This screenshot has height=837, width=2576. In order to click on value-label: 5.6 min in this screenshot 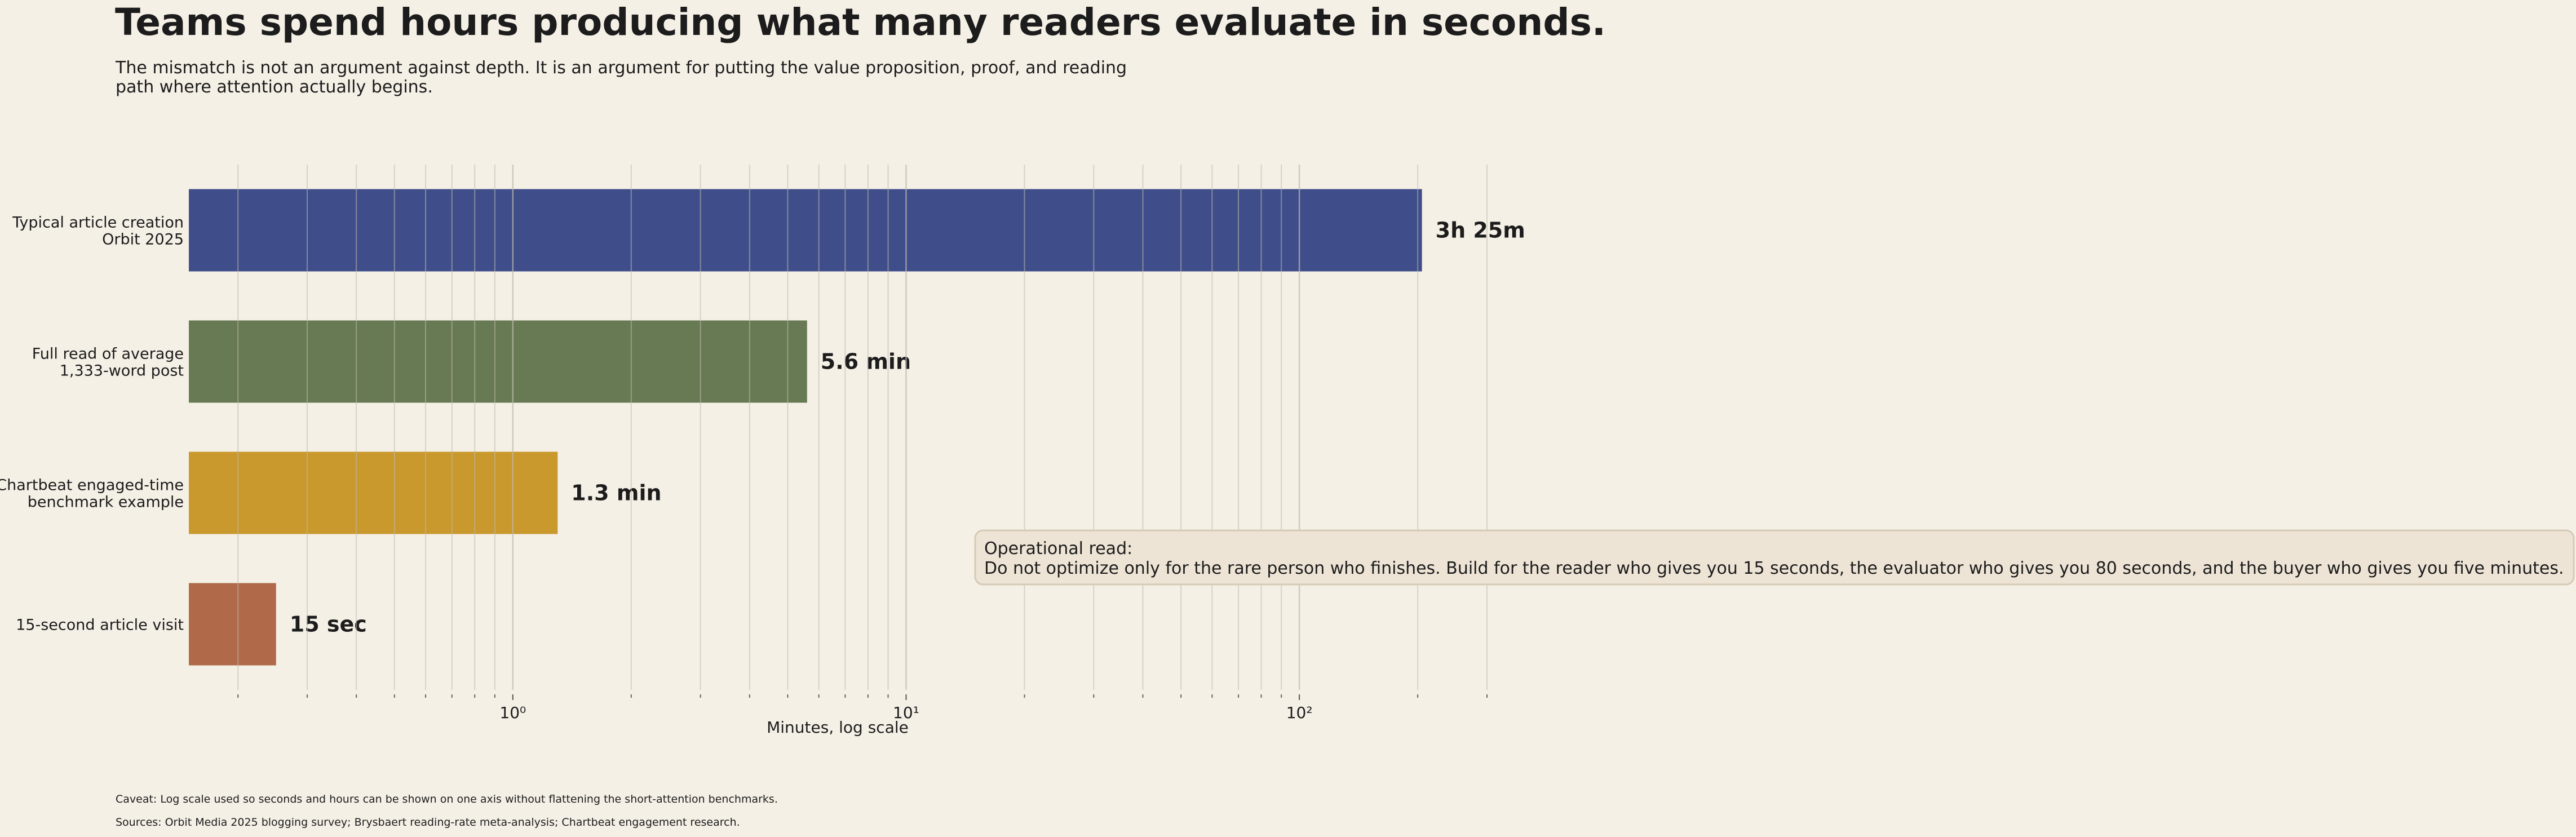, I will do `click(866, 361)`.